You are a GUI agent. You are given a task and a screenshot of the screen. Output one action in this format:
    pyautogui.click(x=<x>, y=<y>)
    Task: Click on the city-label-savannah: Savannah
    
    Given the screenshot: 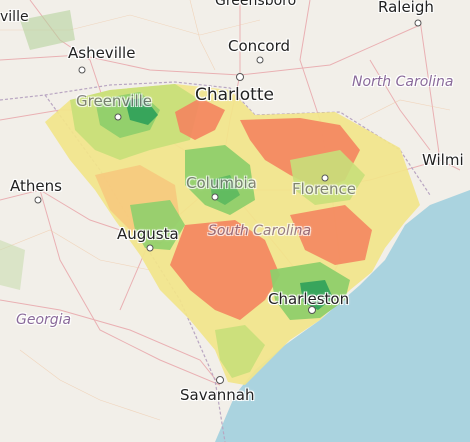 What is the action you would take?
    pyautogui.click(x=217, y=395)
    